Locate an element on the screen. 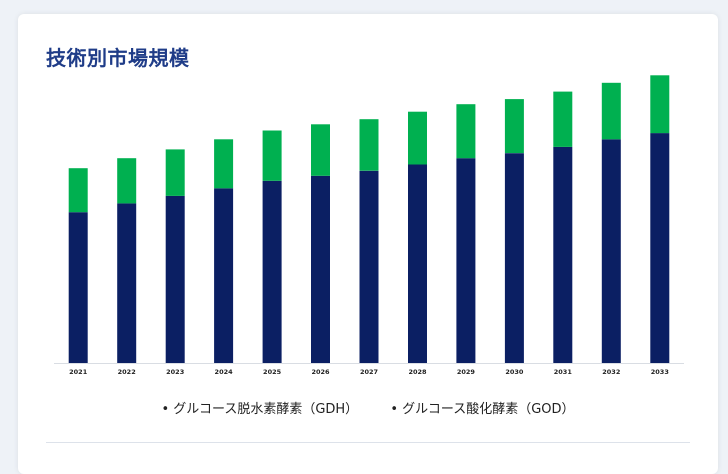 Image resolution: width=728 pixels, height=474 pixels. x-tick-label-2024: 2024 is located at coordinates (224, 372).